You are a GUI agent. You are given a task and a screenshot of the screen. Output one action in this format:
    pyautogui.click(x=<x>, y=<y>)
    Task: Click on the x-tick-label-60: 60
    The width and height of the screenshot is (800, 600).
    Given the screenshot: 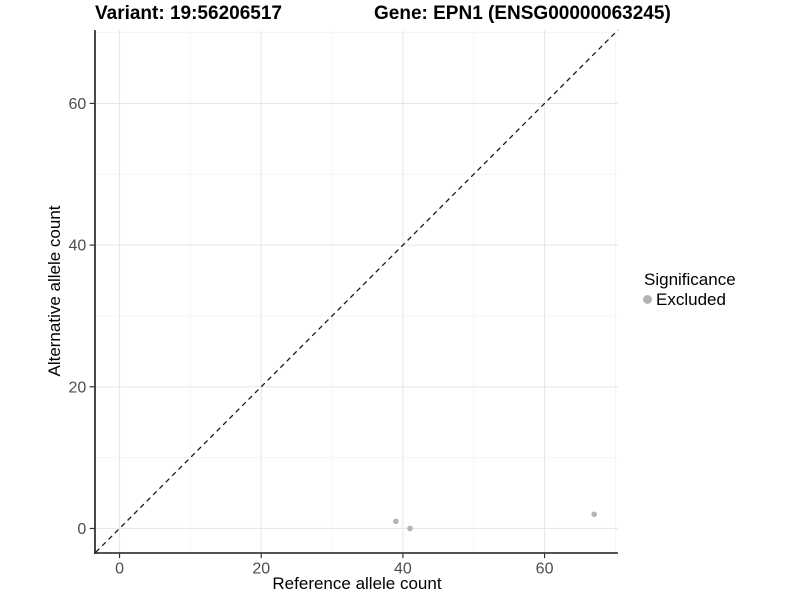 What is the action you would take?
    pyautogui.click(x=545, y=569)
    